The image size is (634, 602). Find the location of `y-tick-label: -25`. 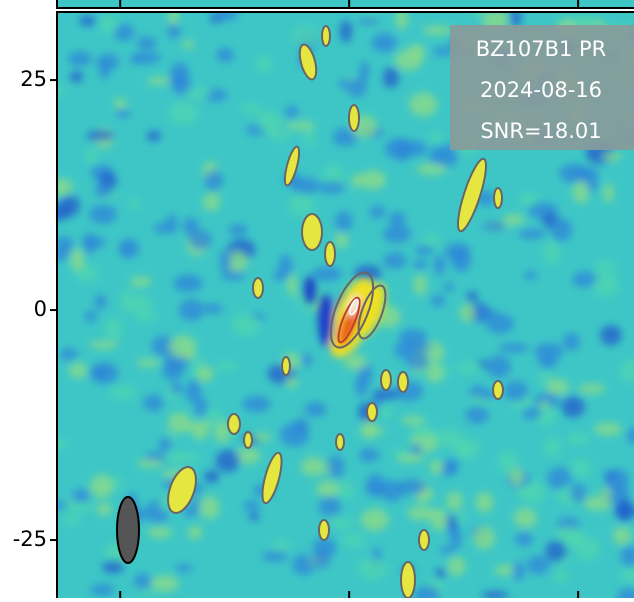

y-tick-label: -25 is located at coordinates (30, 539).